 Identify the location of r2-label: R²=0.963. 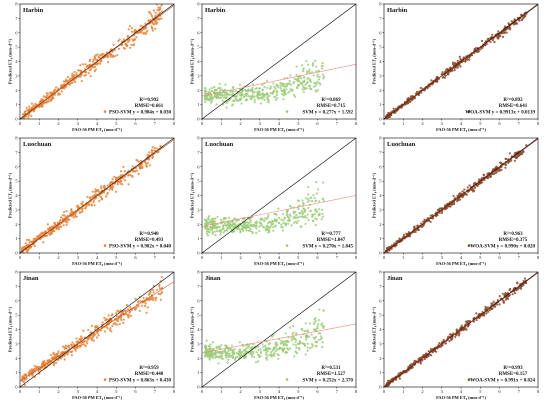
(513, 234).